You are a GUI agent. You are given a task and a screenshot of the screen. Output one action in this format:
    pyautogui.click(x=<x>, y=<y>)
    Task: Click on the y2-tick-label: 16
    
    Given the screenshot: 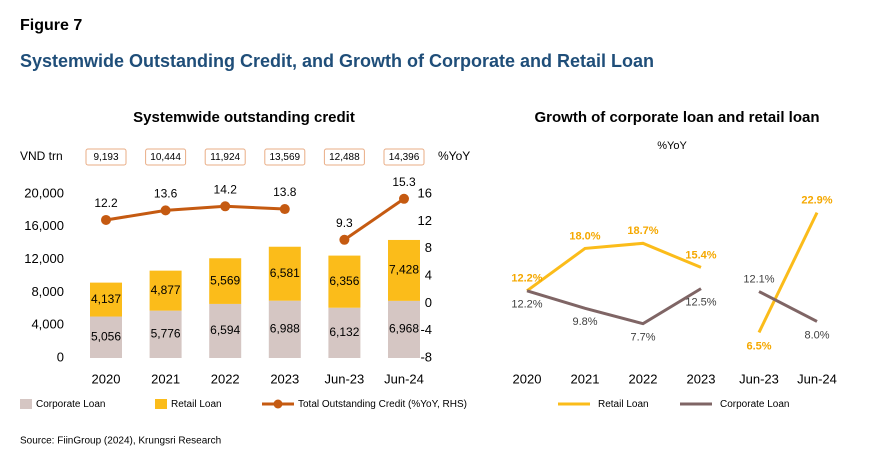 What is the action you would take?
    pyautogui.click(x=425, y=192)
    